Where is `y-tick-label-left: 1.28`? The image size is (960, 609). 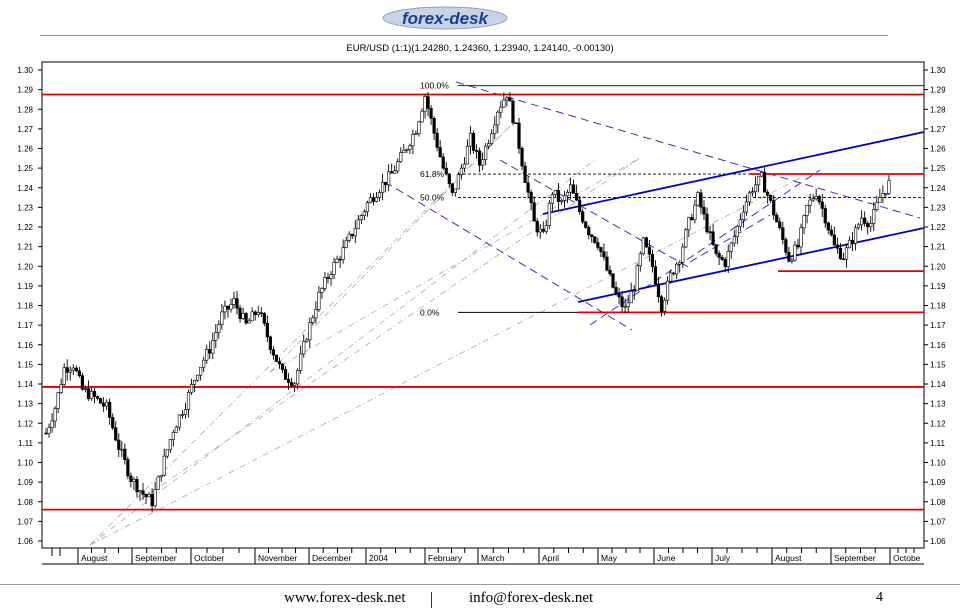 y-tick-label-left: 1.28 is located at coordinates (25, 109).